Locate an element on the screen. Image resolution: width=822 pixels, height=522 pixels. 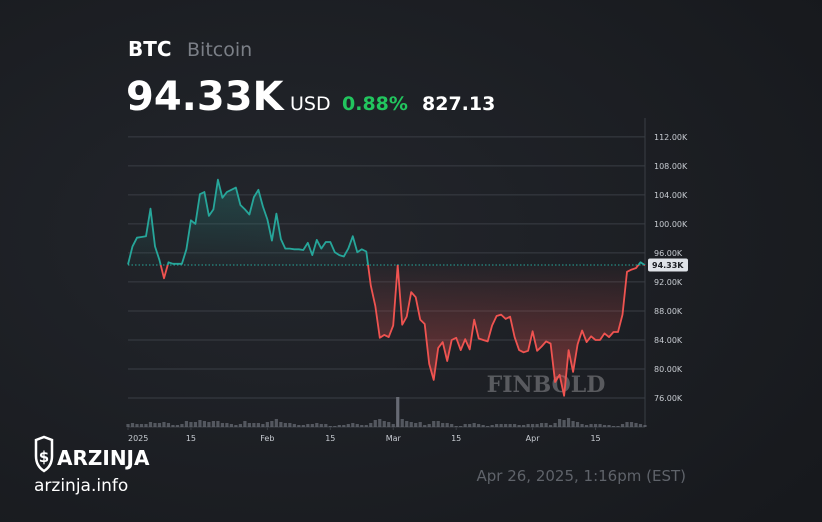
x-tick-label: Feb is located at coordinates (267, 438).